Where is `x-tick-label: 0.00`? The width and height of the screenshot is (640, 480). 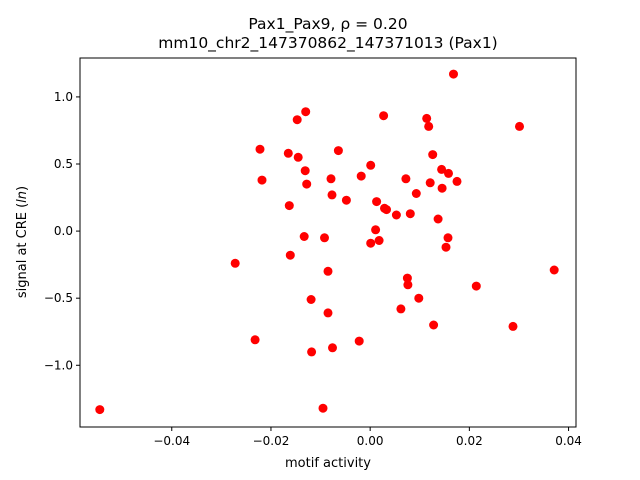 x-tick-label: 0.00 is located at coordinates (370, 441).